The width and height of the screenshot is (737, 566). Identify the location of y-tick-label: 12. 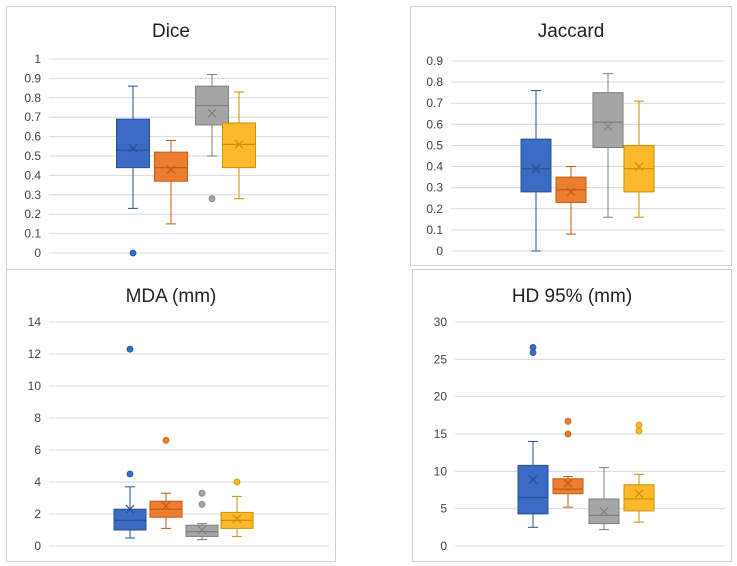
(35, 354).